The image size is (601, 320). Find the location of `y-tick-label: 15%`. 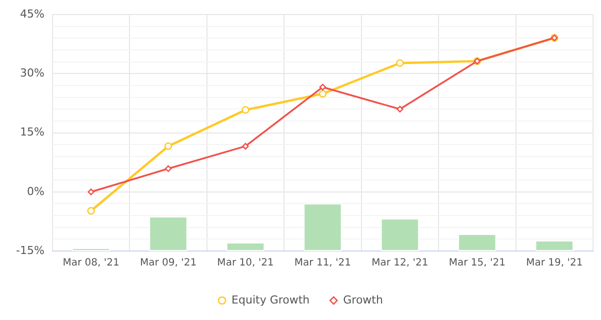

y-tick-label: 15% is located at coordinates (32, 132).